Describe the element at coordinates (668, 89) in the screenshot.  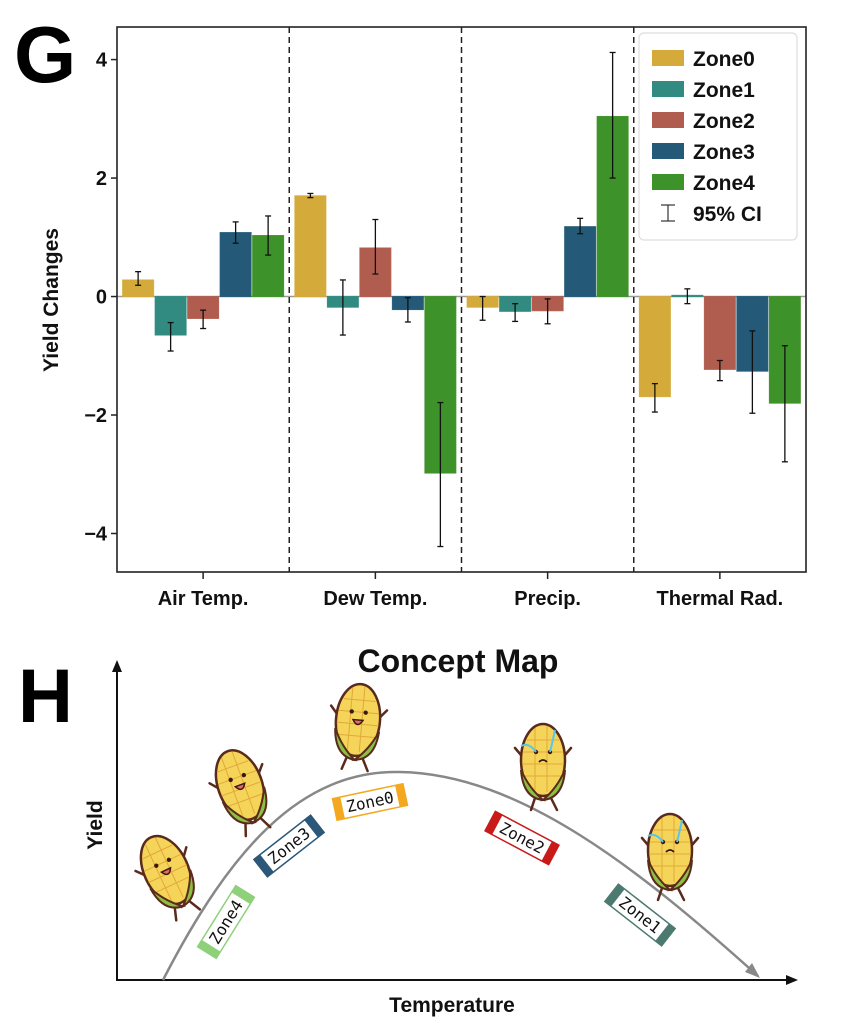
I see `legend-swatch-zone1` at that location.